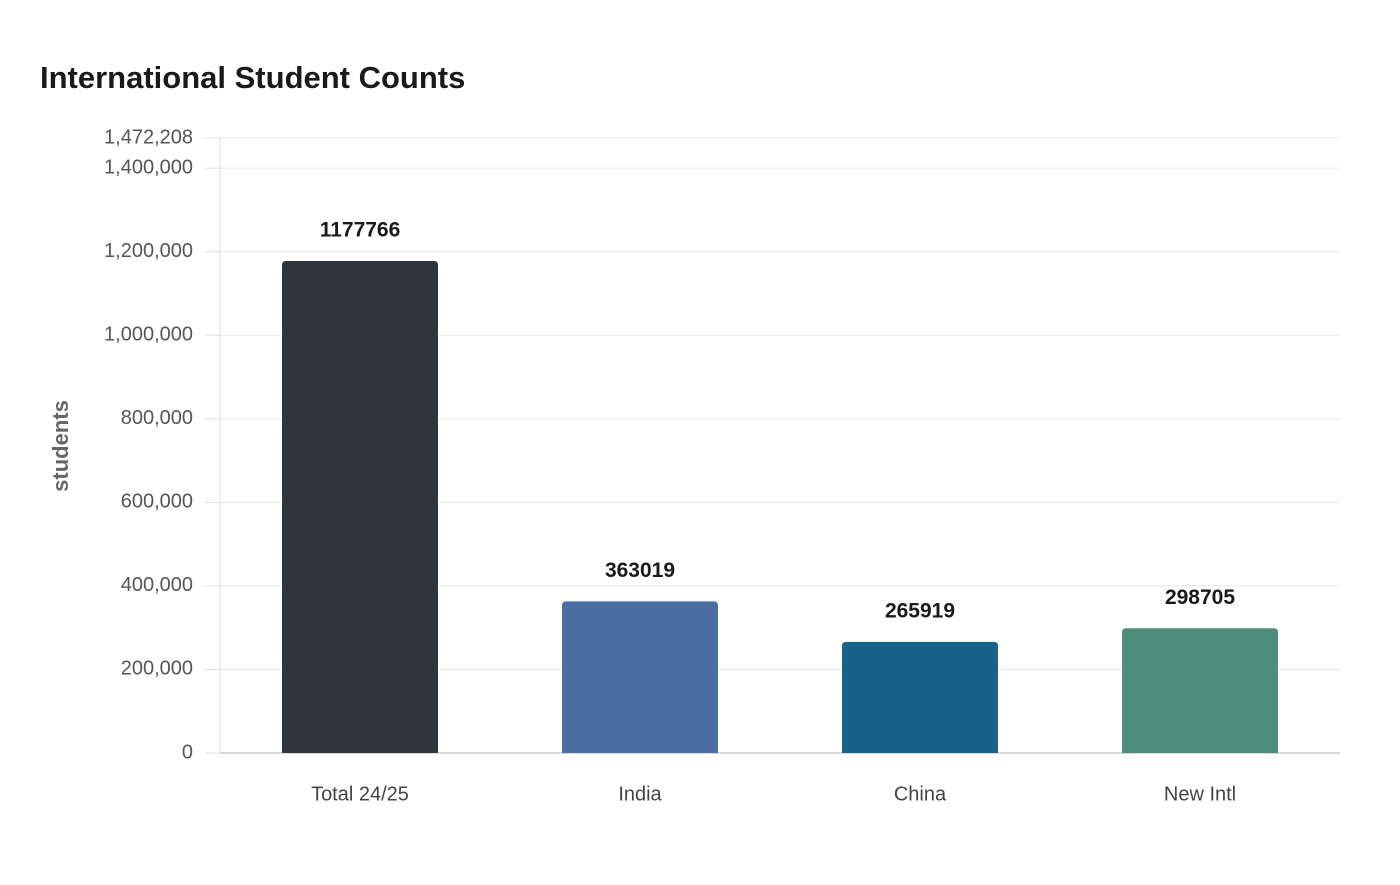 The image size is (1400, 885). I want to click on value-label: 265919, so click(920, 610).